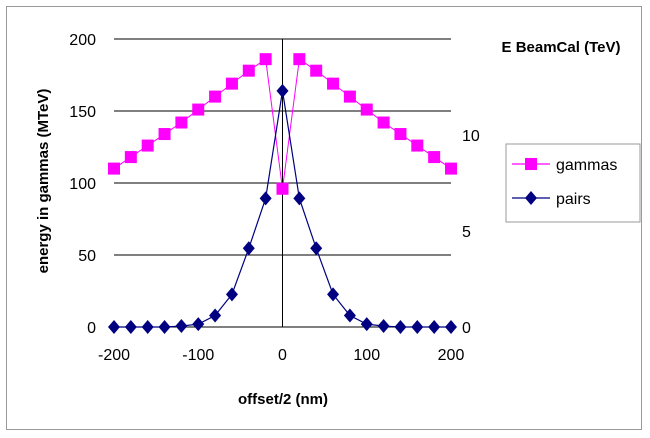 This screenshot has height=438, width=650. What do you see at coordinates (471, 136) in the screenshot?
I see `y2-tick-label: 10` at bounding box center [471, 136].